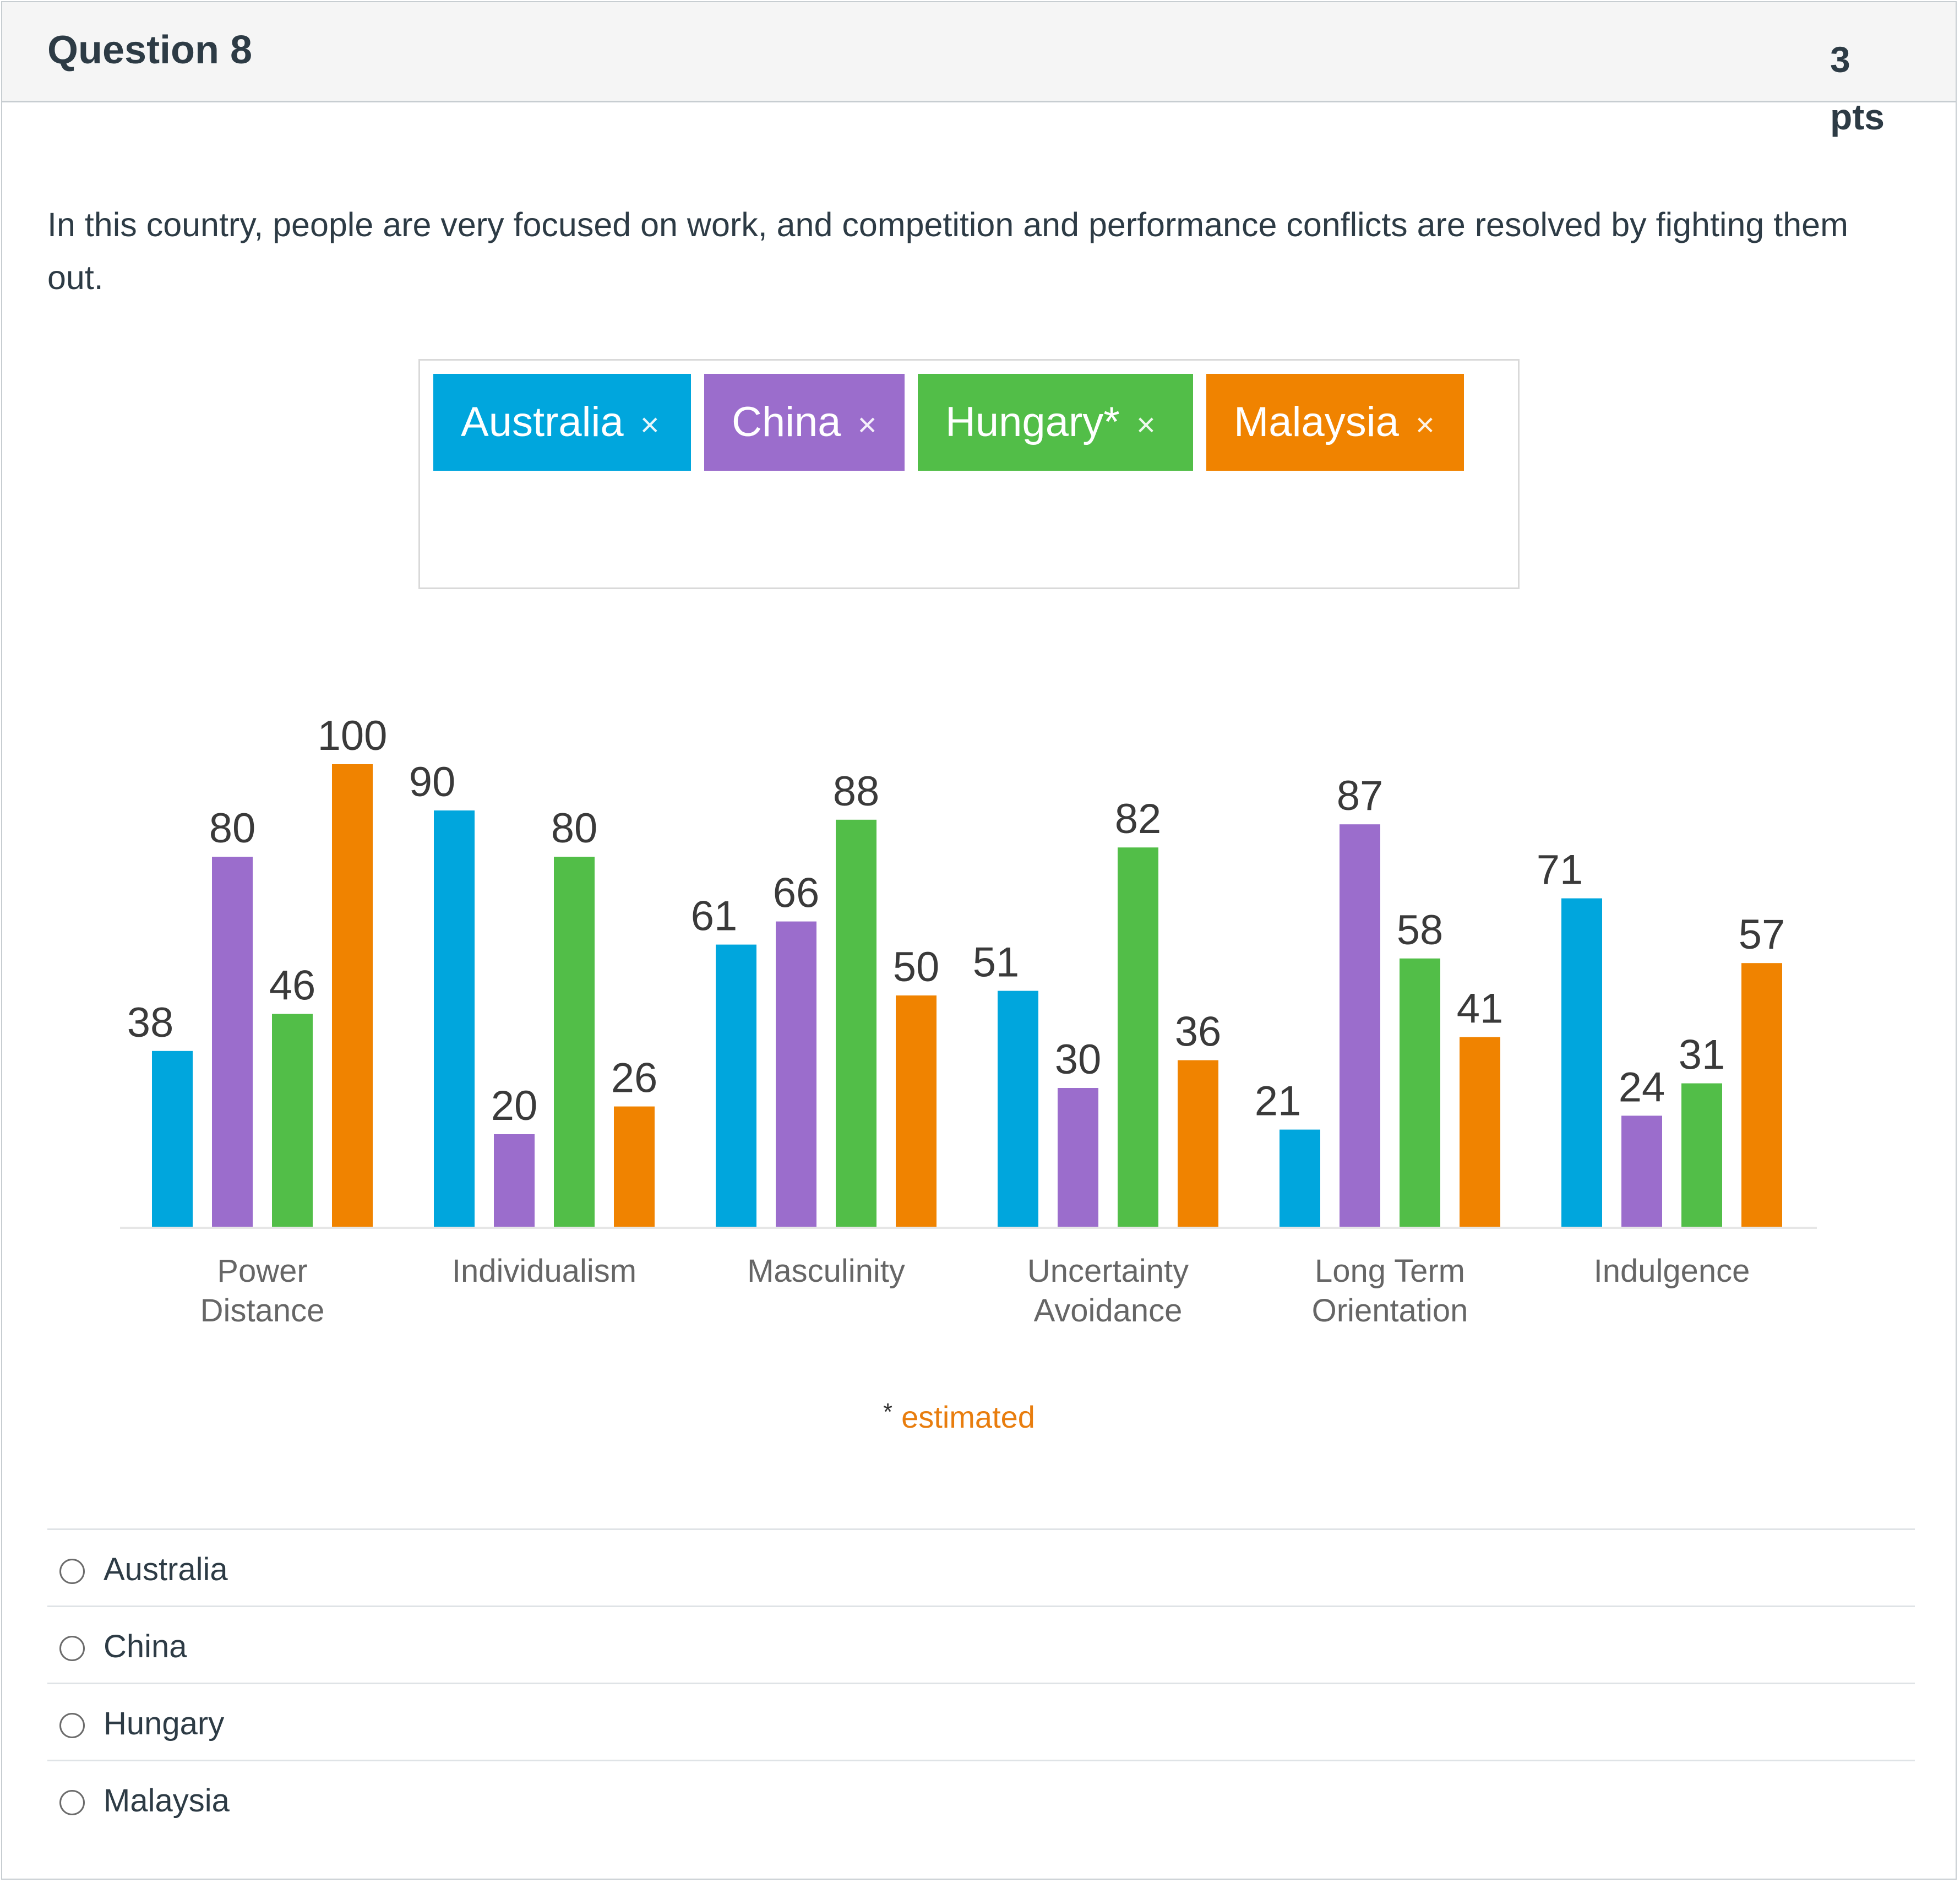 This screenshot has height=1883, width=1960. I want to click on footnote-star: *, so click(888, 1411).